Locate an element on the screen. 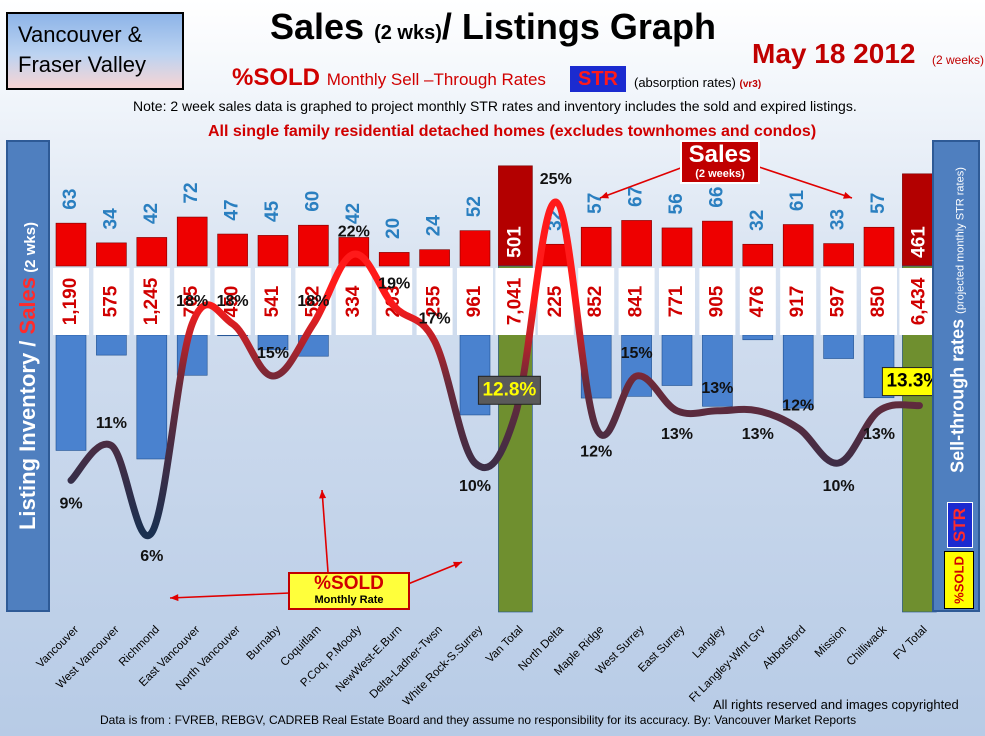  inventory-value-label: 225 is located at coordinates (555, 301).